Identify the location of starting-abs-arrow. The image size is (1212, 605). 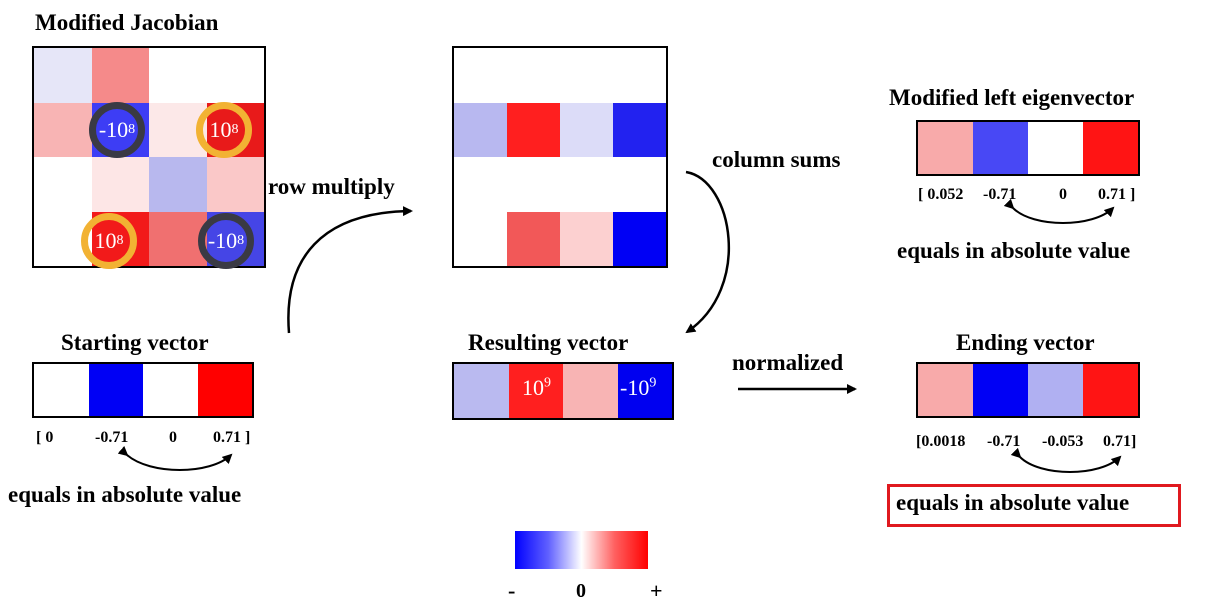
(175, 458).